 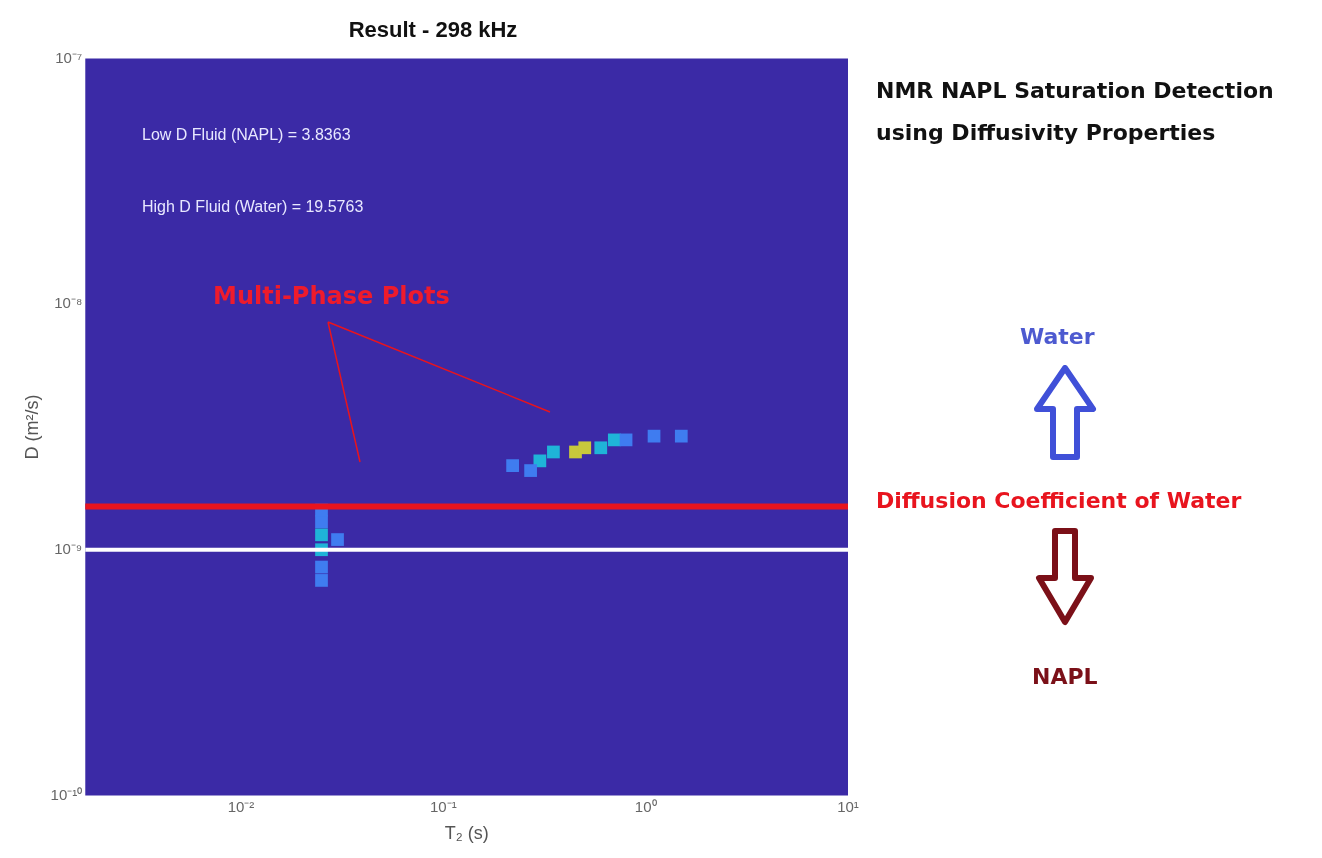 I want to click on annotation: Multi-Phase Plots, so click(x=331, y=296).